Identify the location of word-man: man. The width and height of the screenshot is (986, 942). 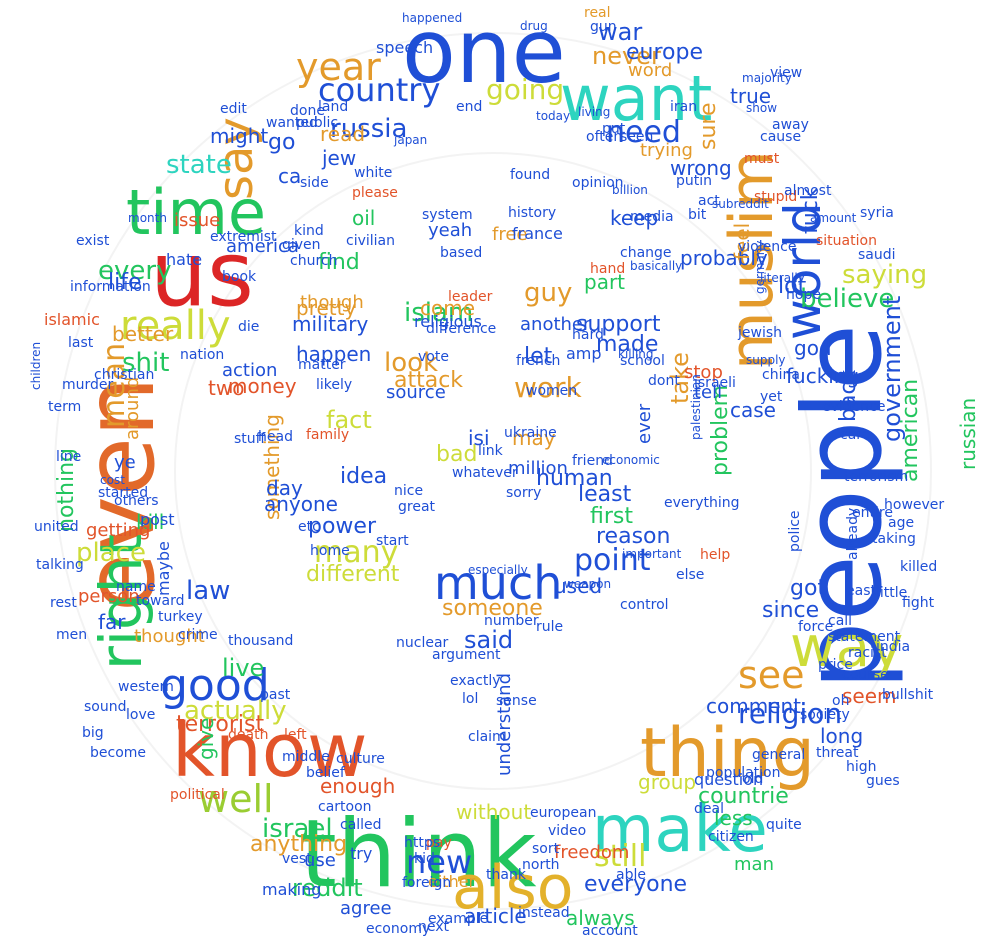
(754, 864).